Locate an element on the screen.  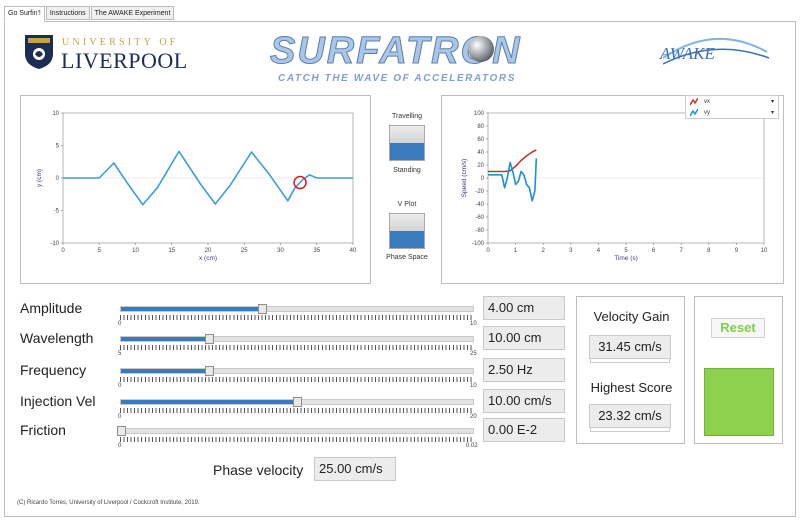
frequency-min-label: 0 is located at coordinates (120, 386).